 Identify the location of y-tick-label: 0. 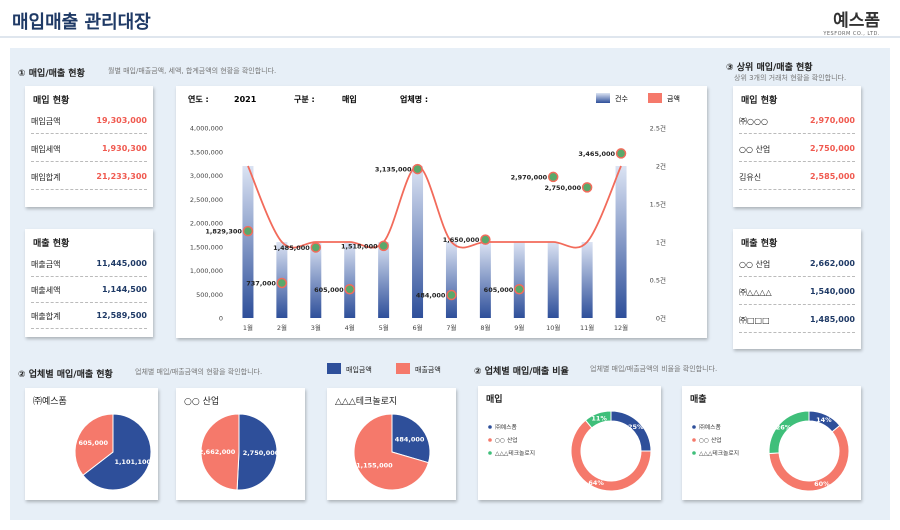
(221, 319).